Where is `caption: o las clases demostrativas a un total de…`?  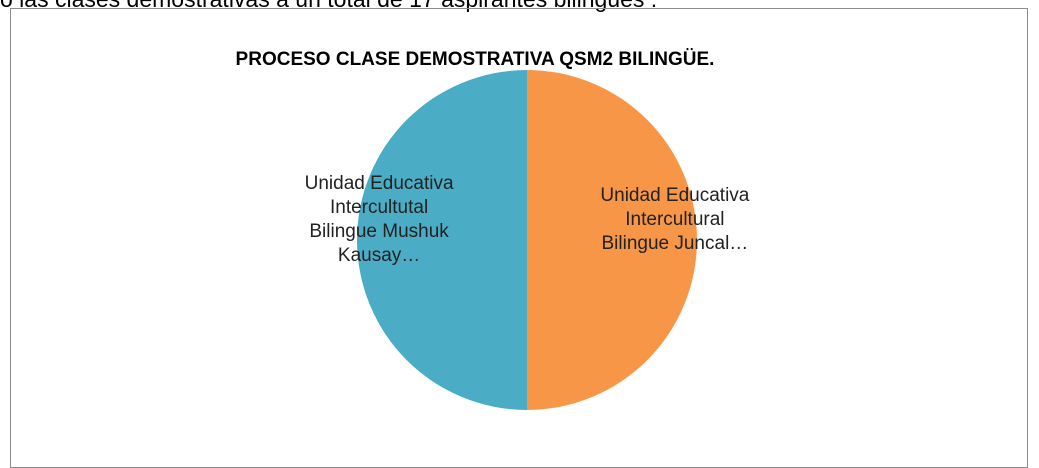
caption: o las clases demostrativas a un total de… is located at coordinates (328, 6).